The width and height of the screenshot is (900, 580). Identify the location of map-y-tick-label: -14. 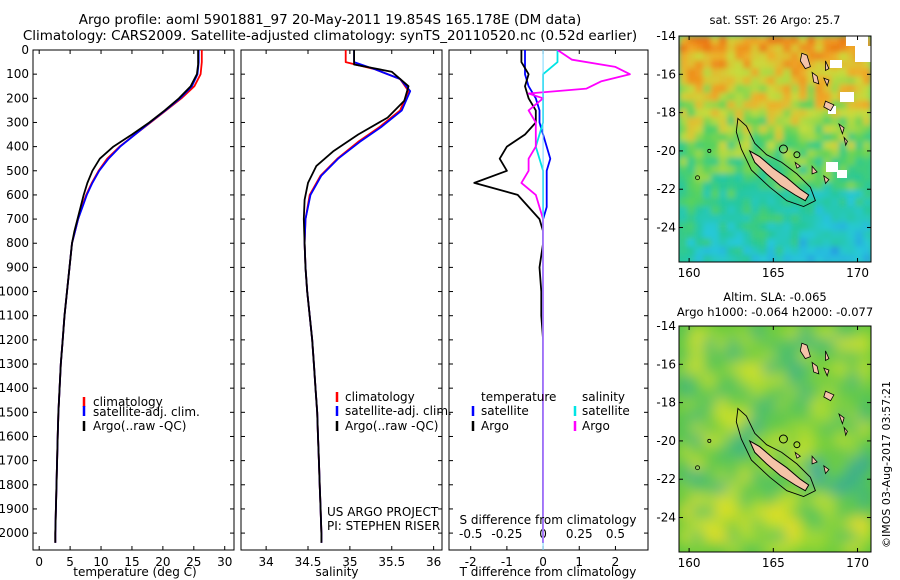
(666, 326).